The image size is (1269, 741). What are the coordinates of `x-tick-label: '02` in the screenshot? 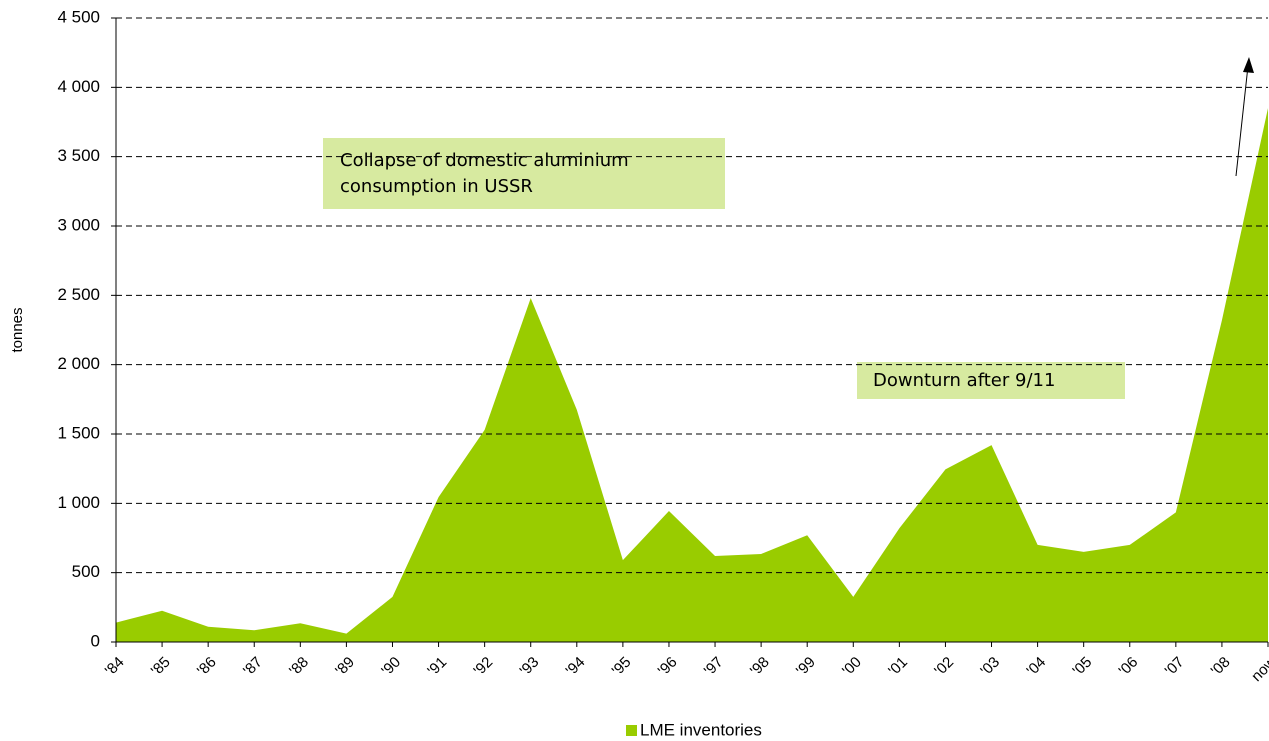 It's located at (944, 667).